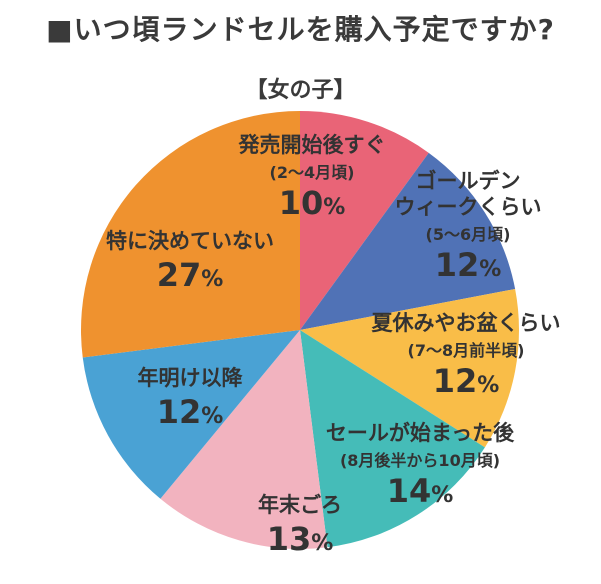 The image size is (601, 584). I want to click on slice-label-name: セールが始まった後, so click(420, 433).